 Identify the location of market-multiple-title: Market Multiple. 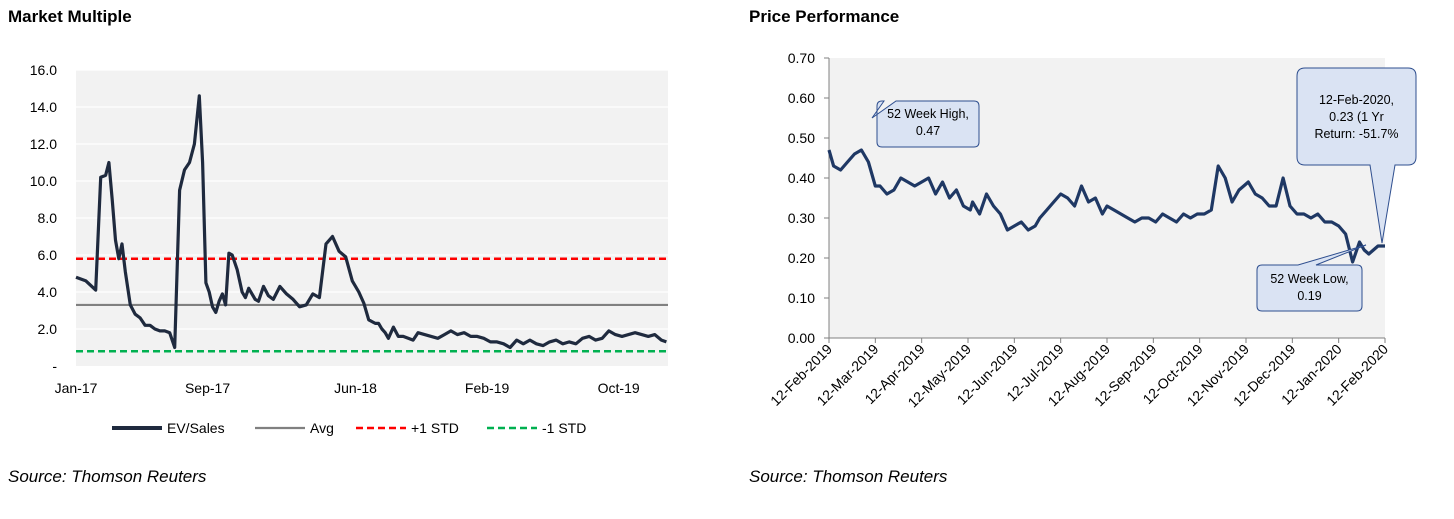
(70, 16).